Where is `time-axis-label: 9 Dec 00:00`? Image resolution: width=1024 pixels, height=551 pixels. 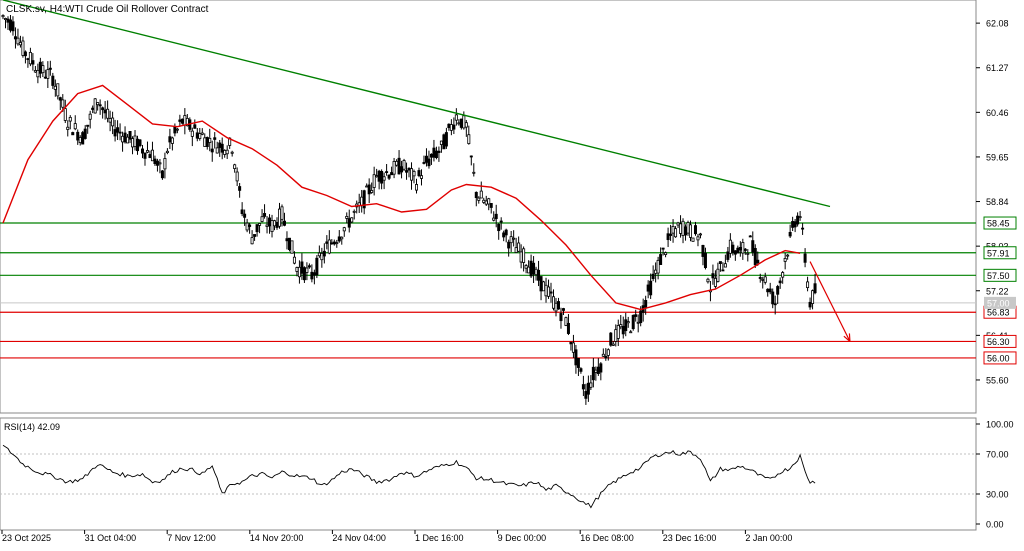
time-axis-label: 9 Dec 00:00 is located at coordinates (522, 538).